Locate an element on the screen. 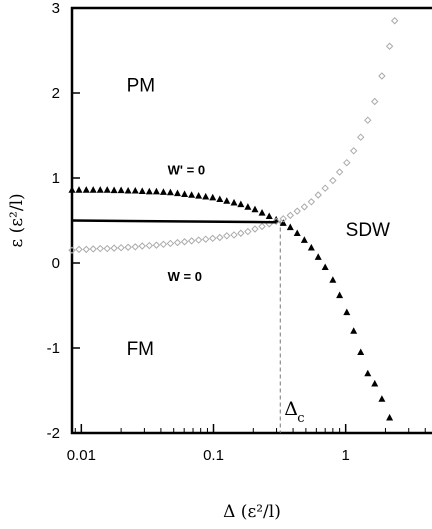 The height and width of the screenshot is (529, 432). critical-label: Δ is located at coordinates (291, 409).